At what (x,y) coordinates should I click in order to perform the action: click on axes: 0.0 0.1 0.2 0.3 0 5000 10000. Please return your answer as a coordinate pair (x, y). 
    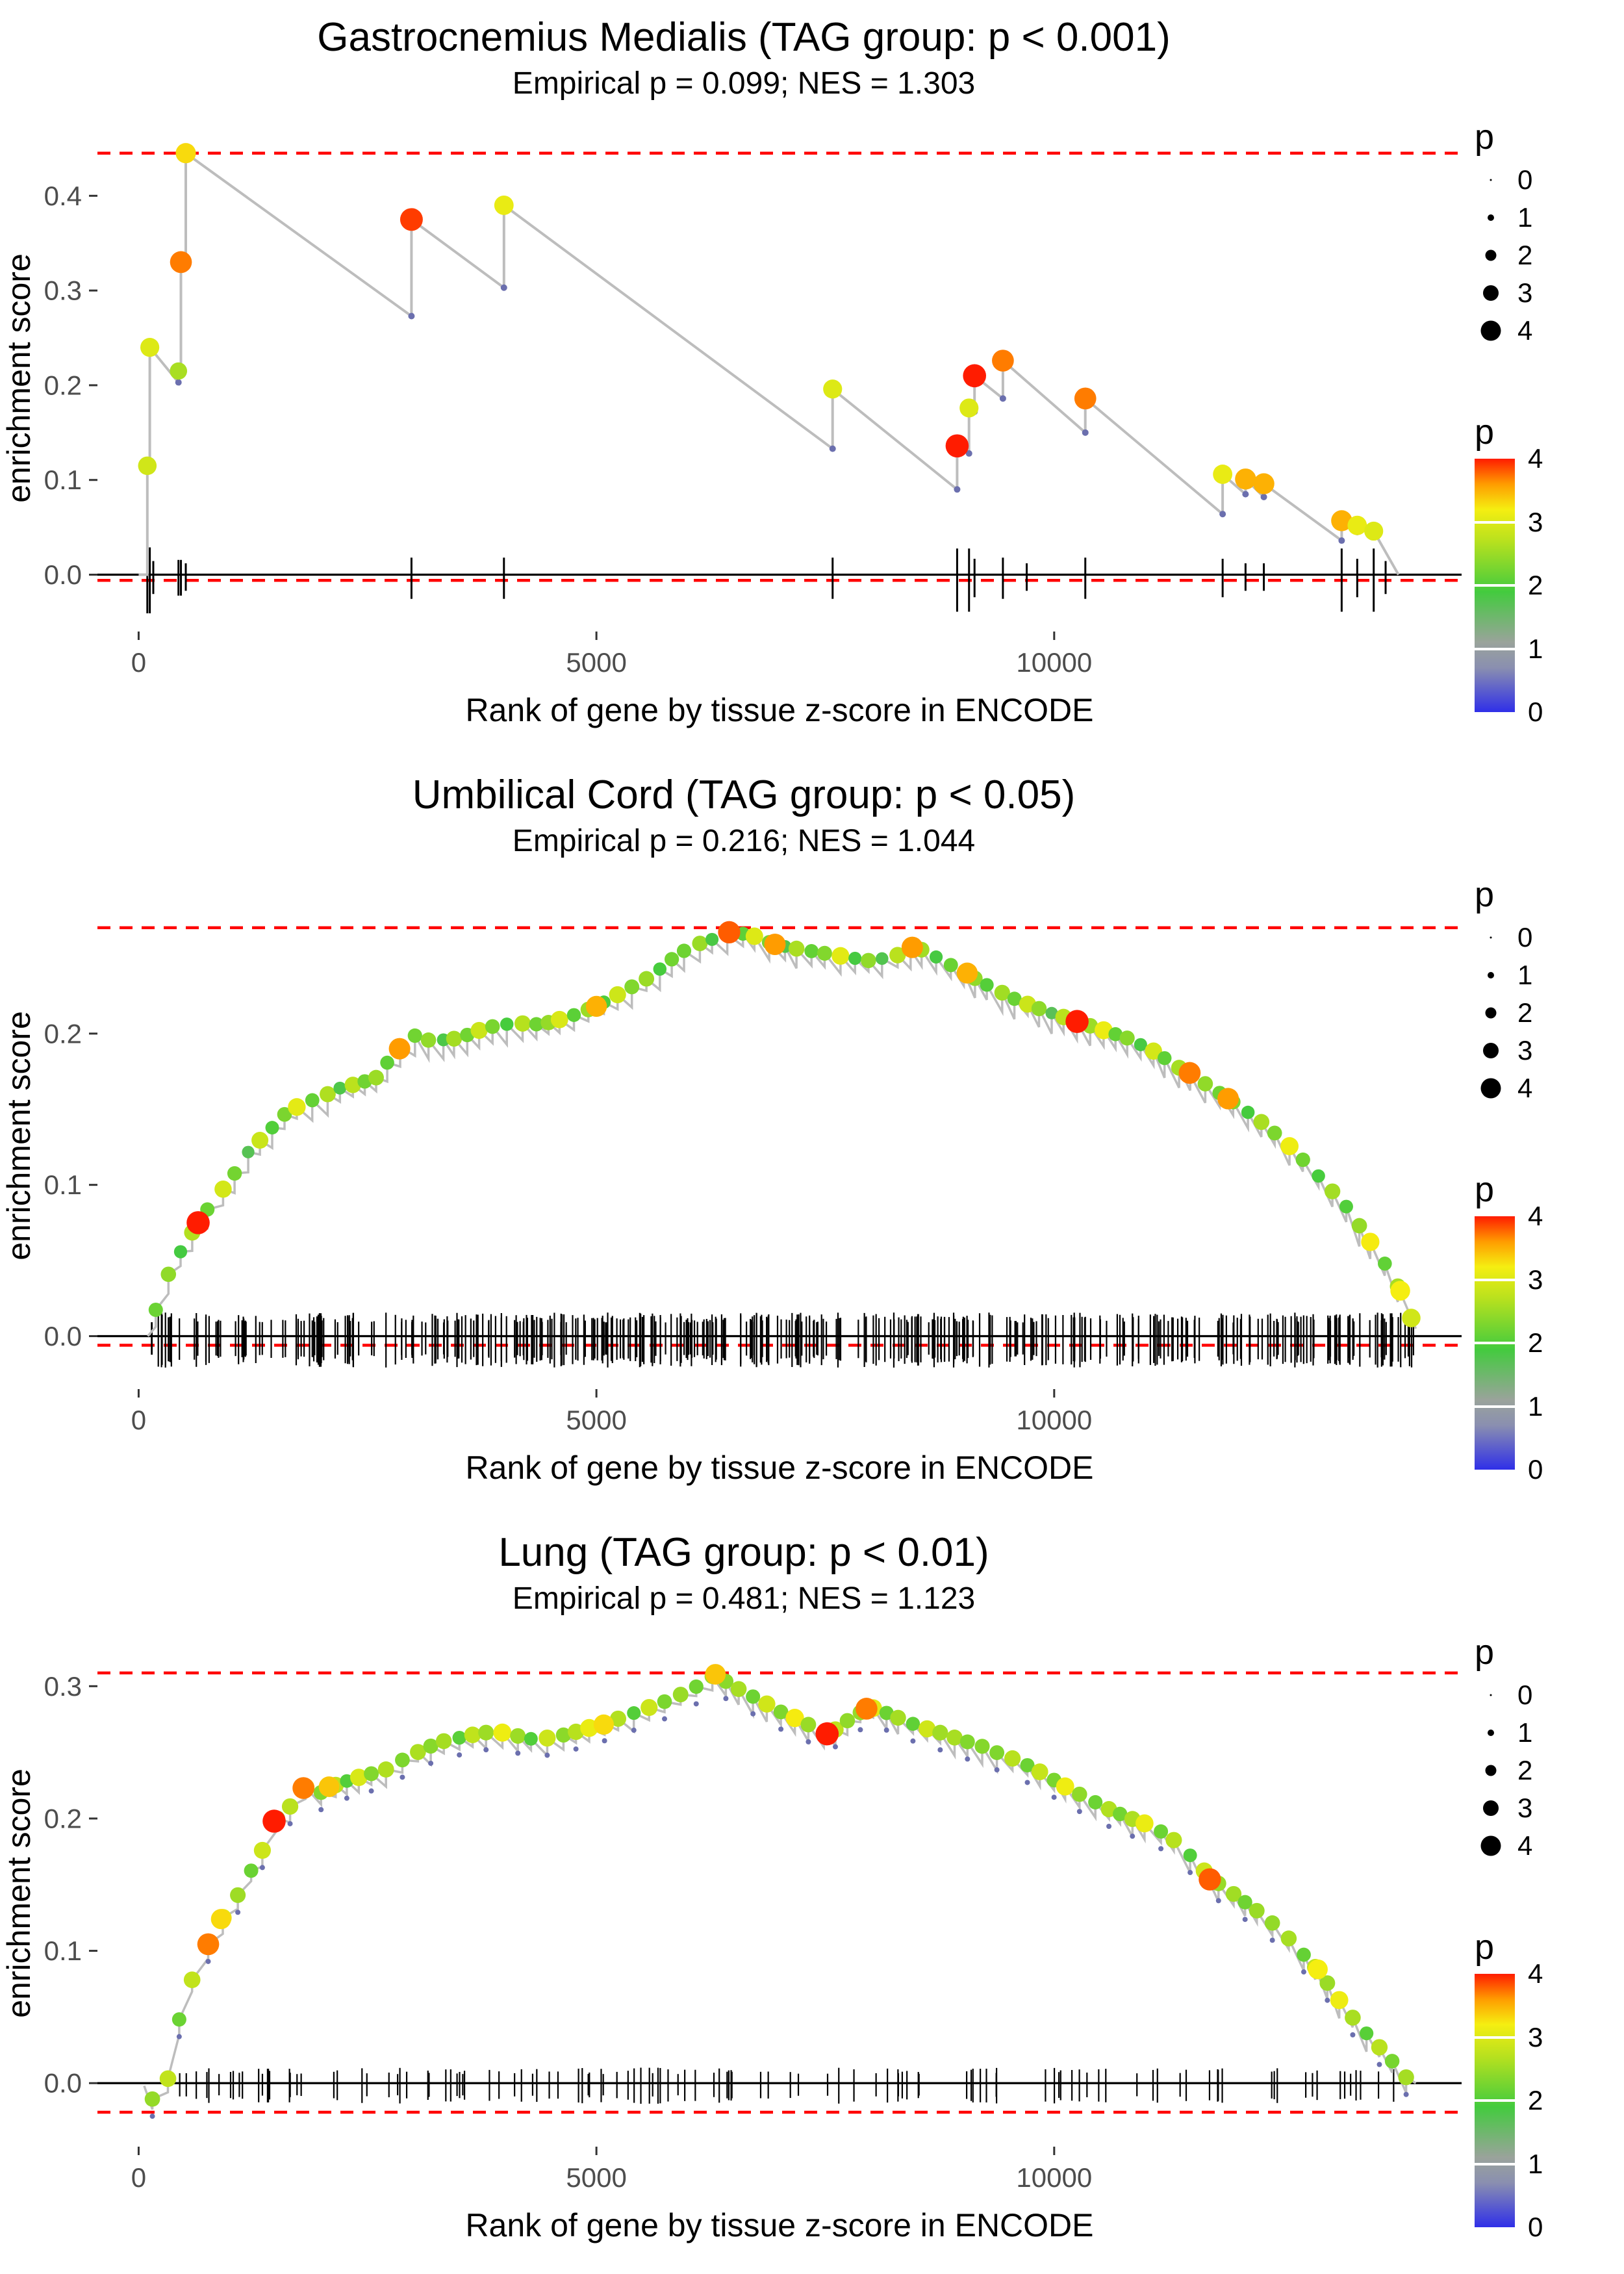
    Looking at the image, I should click on (568, 1932).